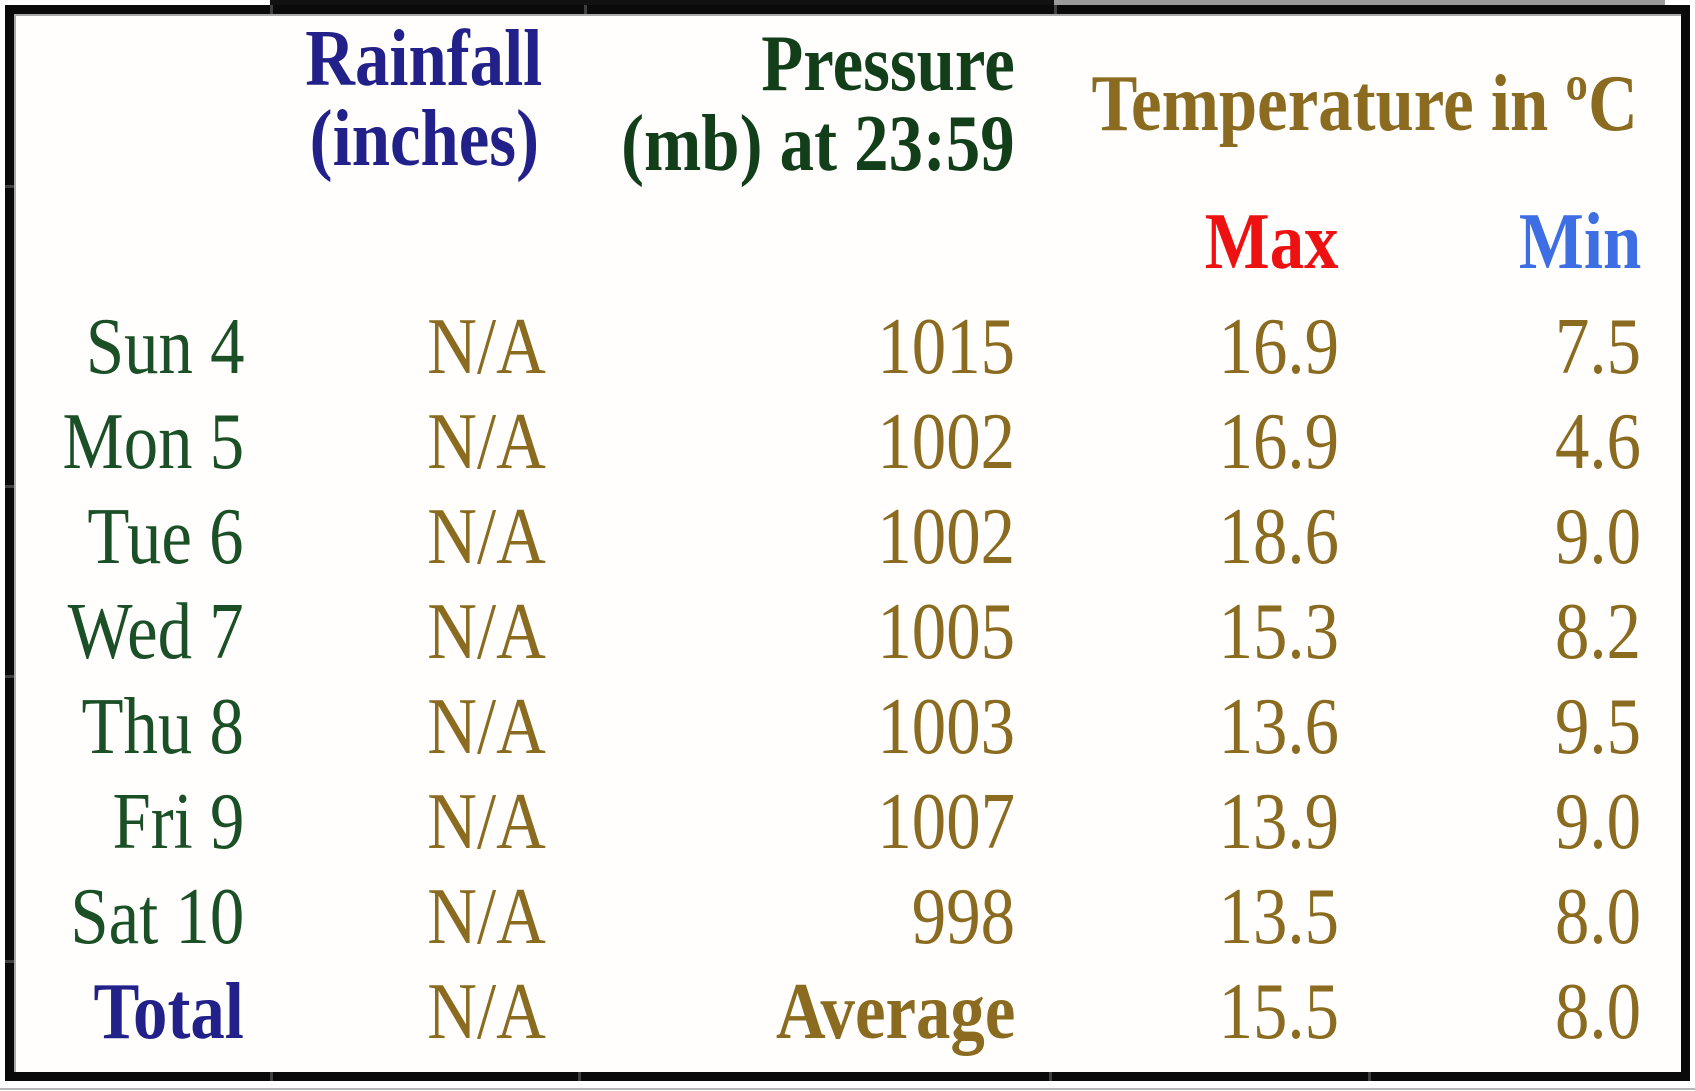 The height and width of the screenshot is (1091, 1695). Describe the element at coordinates (1359, 3) in the screenshot. I see `cropped-row-remnant-top-gray` at that location.